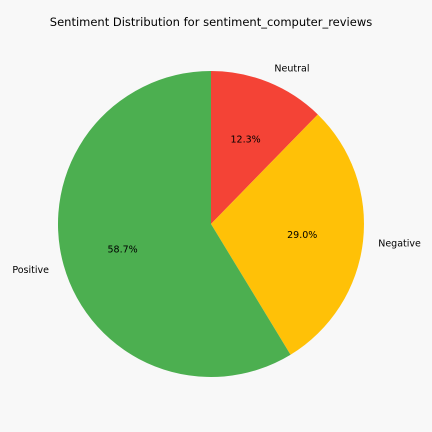 This screenshot has height=432, width=432. Describe the element at coordinates (399, 243) in the screenshot. I see `slice-label-negative: Negative` at that location.